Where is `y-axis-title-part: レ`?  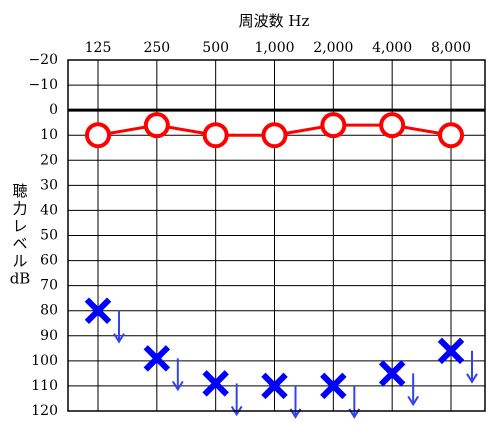 y-axis-title-part: レ is located at coordinates (19, 226).